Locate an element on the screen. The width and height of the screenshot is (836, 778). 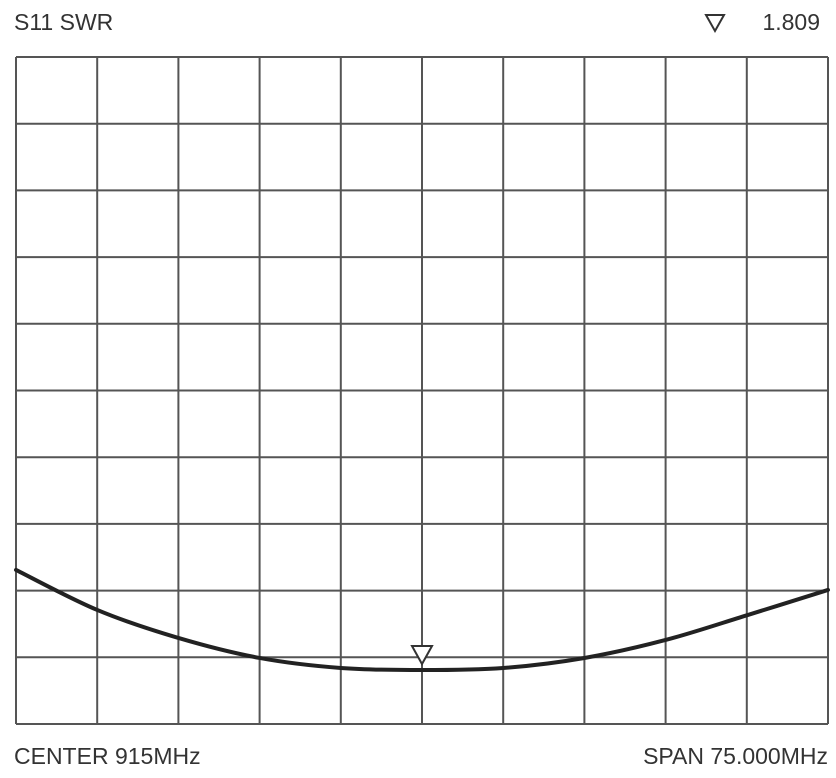
center-label: CENTER 915MHz is located at coordinates (107, 756).